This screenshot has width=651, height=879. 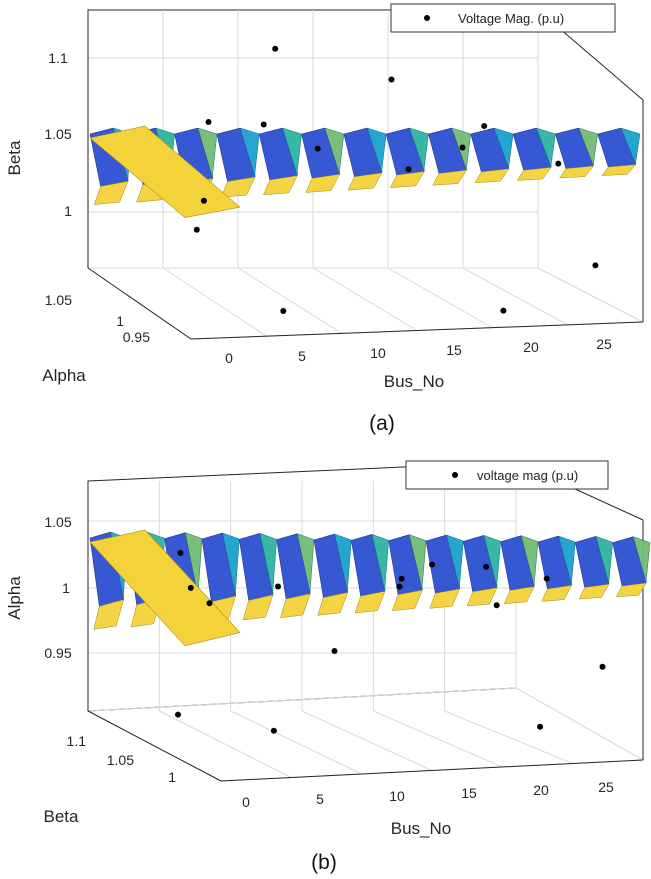 I want to click on chart-b-xtick: 5, so click(x=320, y=799).